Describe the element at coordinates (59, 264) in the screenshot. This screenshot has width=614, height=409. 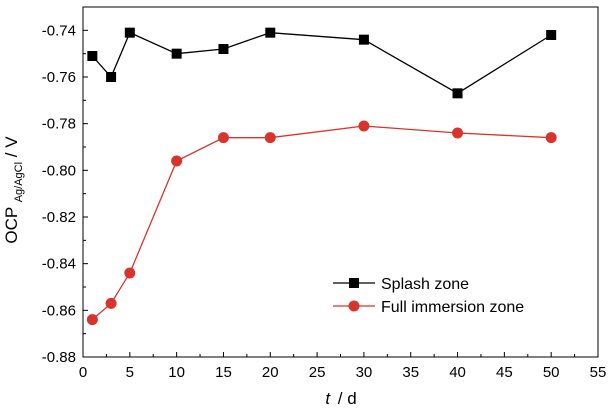
I see `y-tick-label: -0.84` at that location.